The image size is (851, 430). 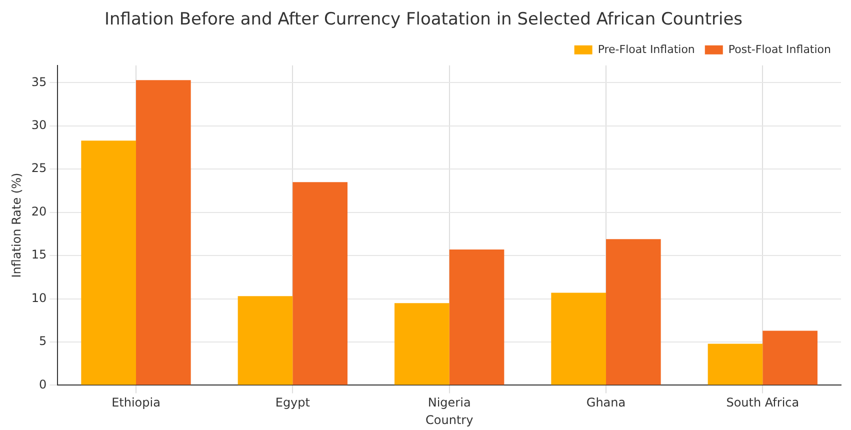 What do you see at coordinates (43, 341) in the screenshot?
I see `y-tick-label: 5` at bounding box center [43, 341].